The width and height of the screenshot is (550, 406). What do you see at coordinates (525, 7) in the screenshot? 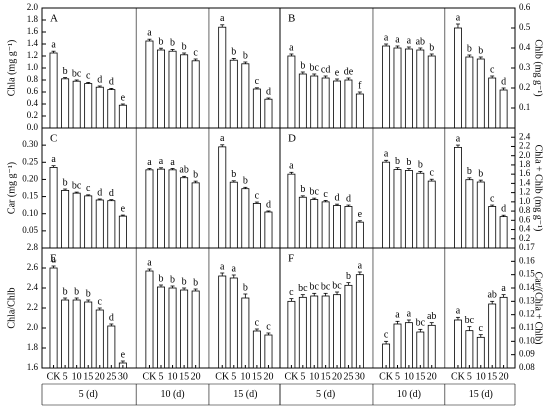
I see `y-tick-label: 0.6` at bounding box center [525, 7].